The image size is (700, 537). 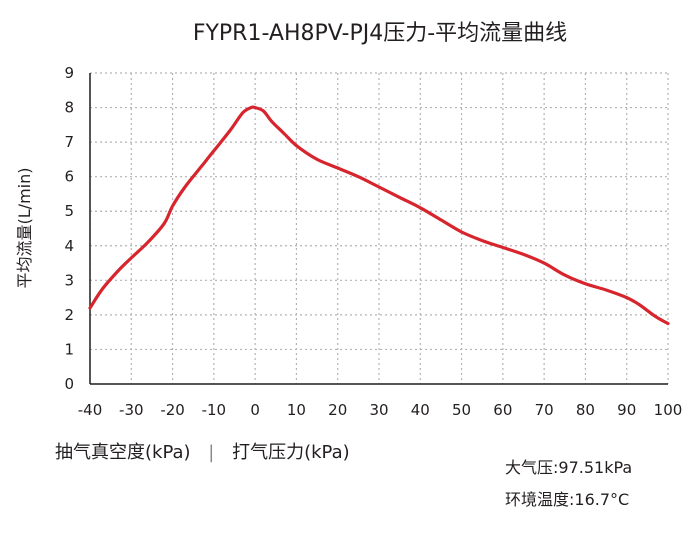 What do you see at coordinates (544, 410) in the screenshot?
I see `x-tick-label: 70` at bounding box center [544, 410].